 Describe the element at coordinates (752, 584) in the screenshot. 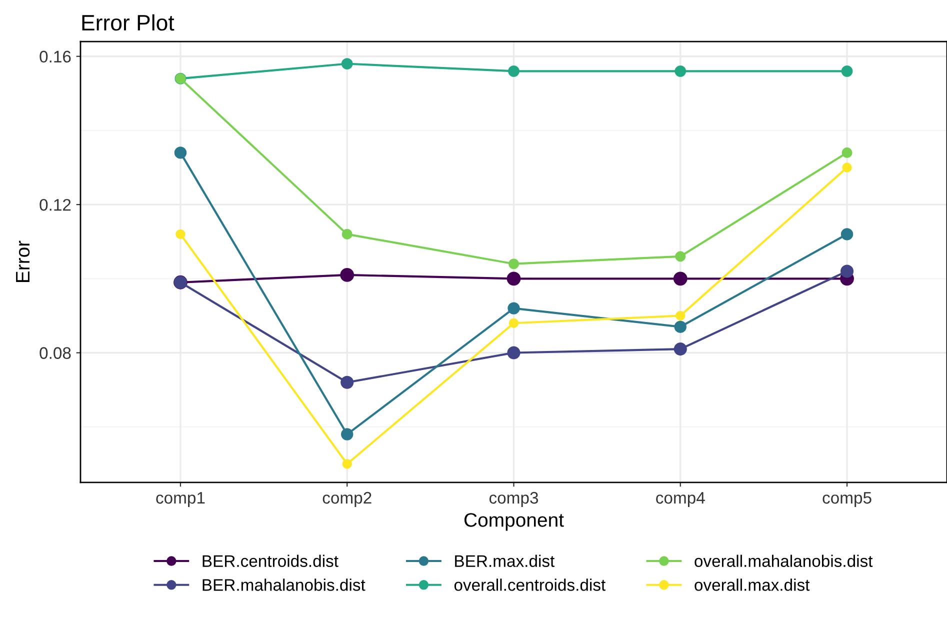

I see `legend-label: overall.max.dist` at that location.